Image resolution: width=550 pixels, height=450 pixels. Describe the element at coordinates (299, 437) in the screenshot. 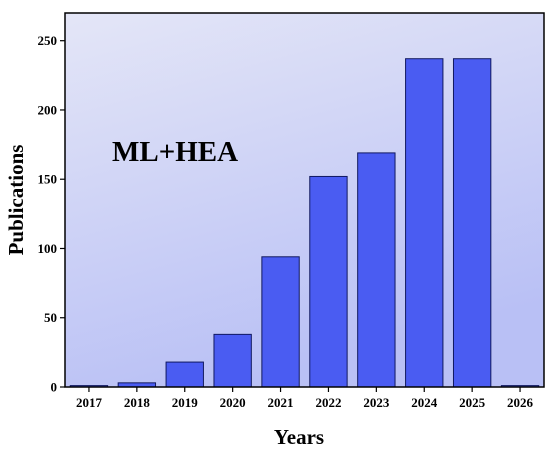

I see `x-axis-title: Years` at that location.